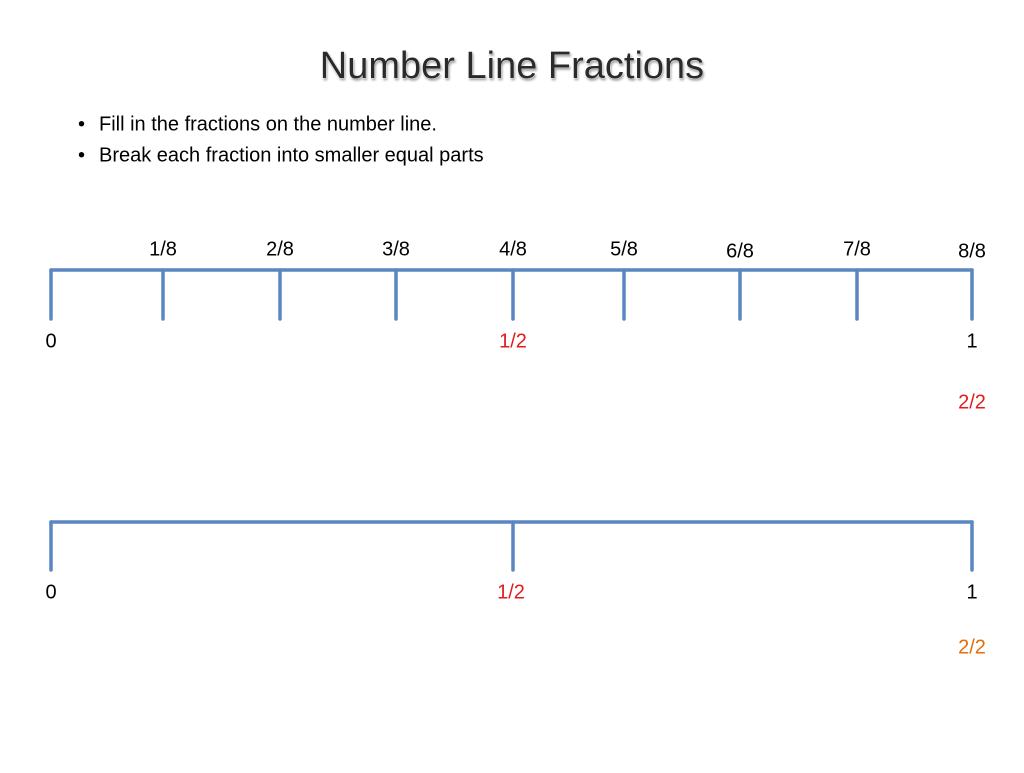  Describe the element at coordinates (624, 249) in the screenshot. I see `top-label: 5/8` at that location.